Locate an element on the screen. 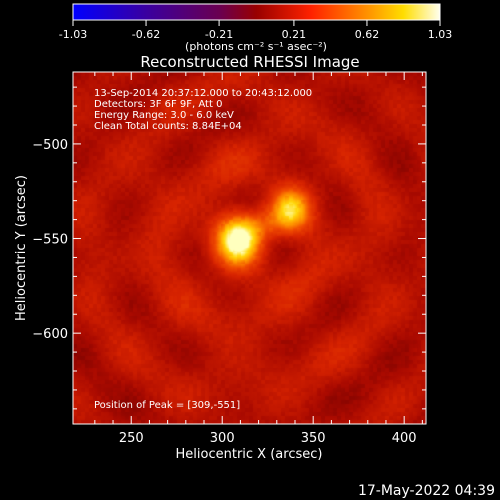  annotation-line: Detectors: 3F 6F 9F, Att 0 is located at coordinates (158, 104).